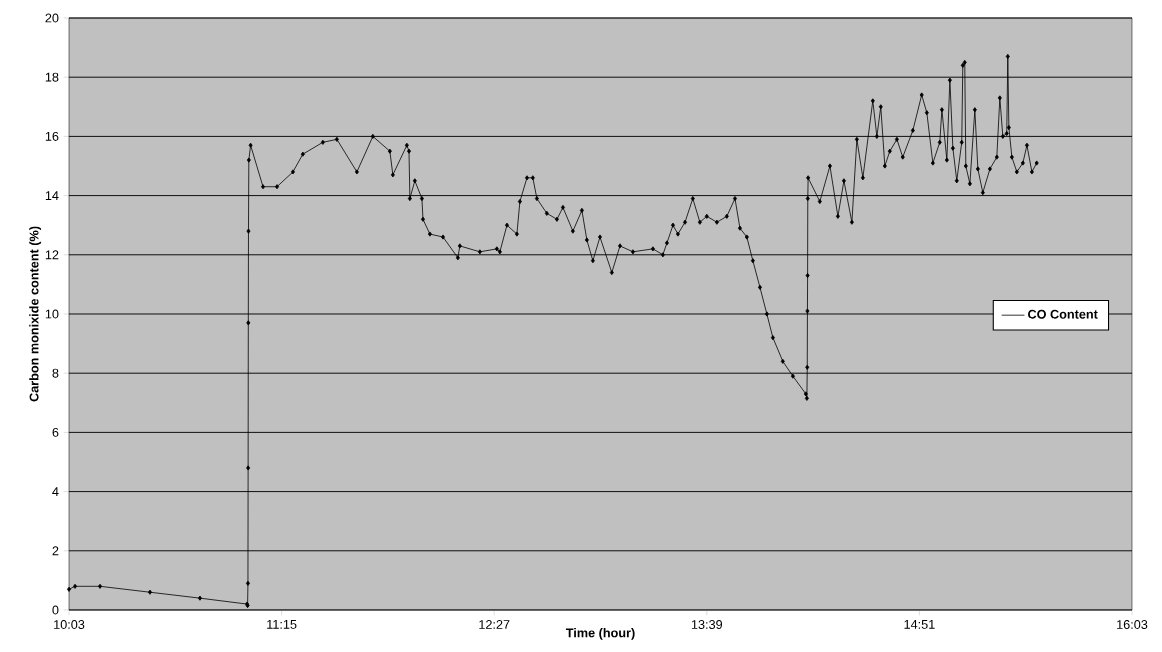  What do you see at coordinates (55, 610) in the screenshot?
I see `y-tick-label: 0` at bounding box center [55, 610].